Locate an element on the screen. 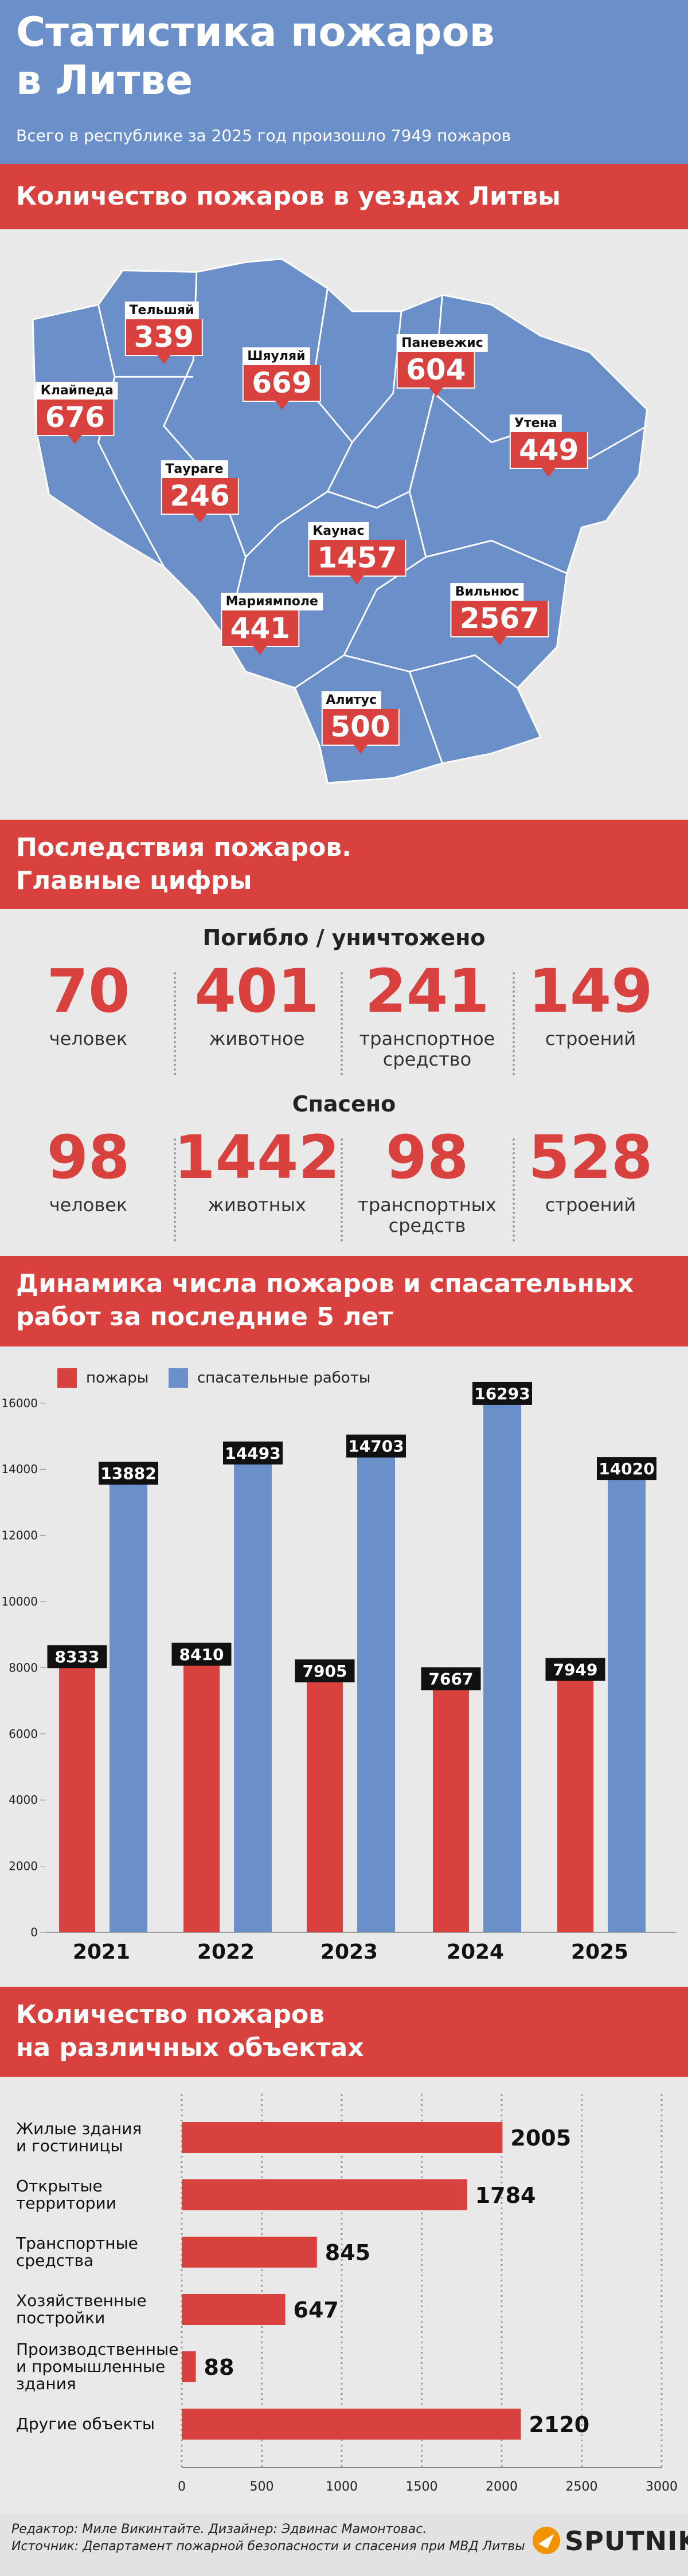 Image resolution: width=688 pixels, height=2576 pixels. value-label: 8410 is located at coordinates (202, 1654).